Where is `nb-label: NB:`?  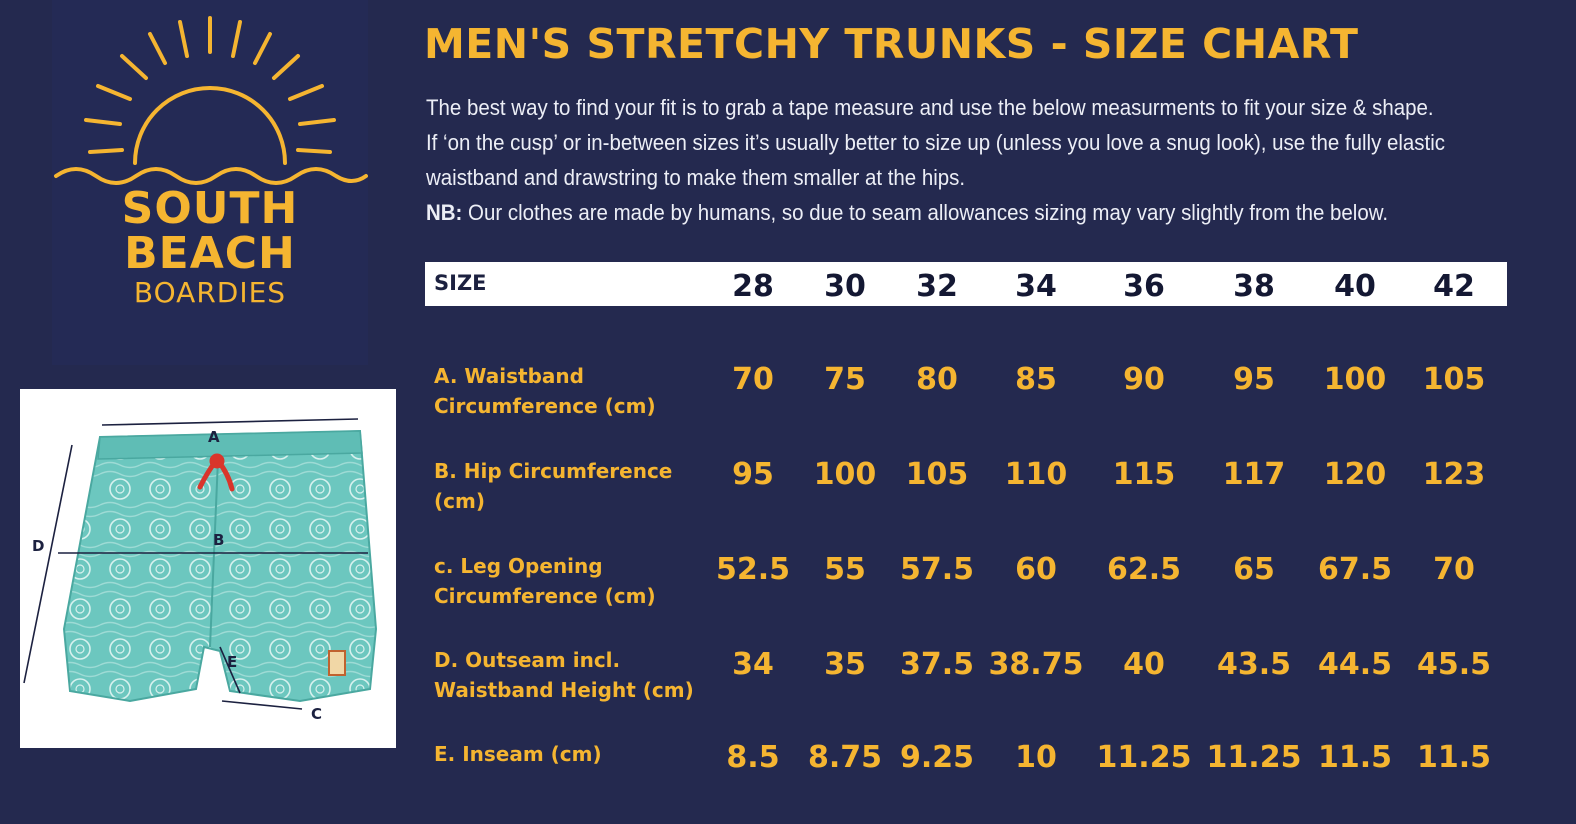 nb-label: NB: is located at coordinates (444, 212).